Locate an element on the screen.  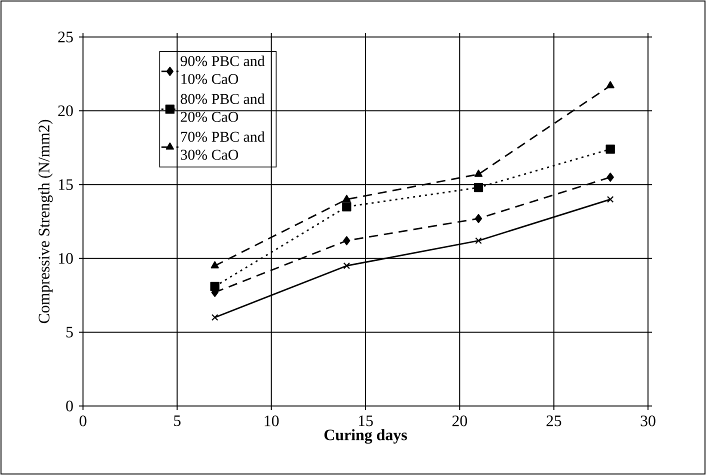
y-tick-label: 20 is located at coordinates (65, 110).